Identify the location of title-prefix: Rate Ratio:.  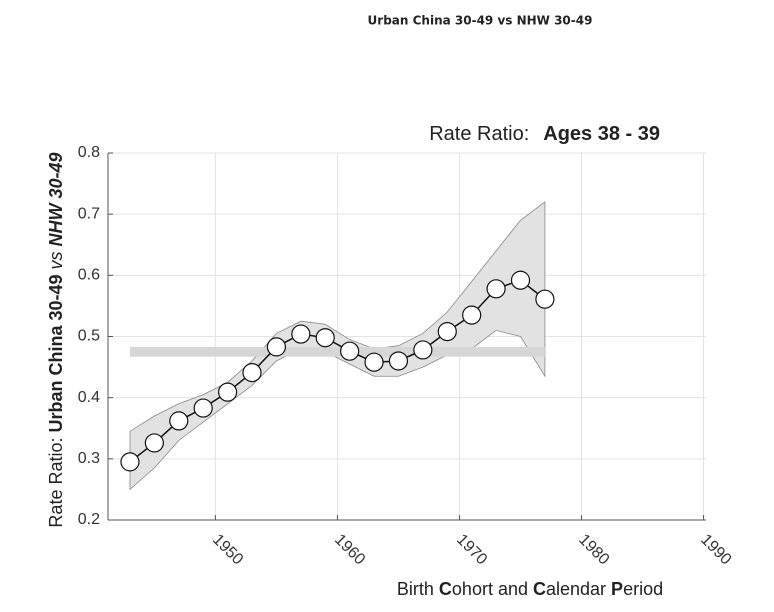
(479, 134).